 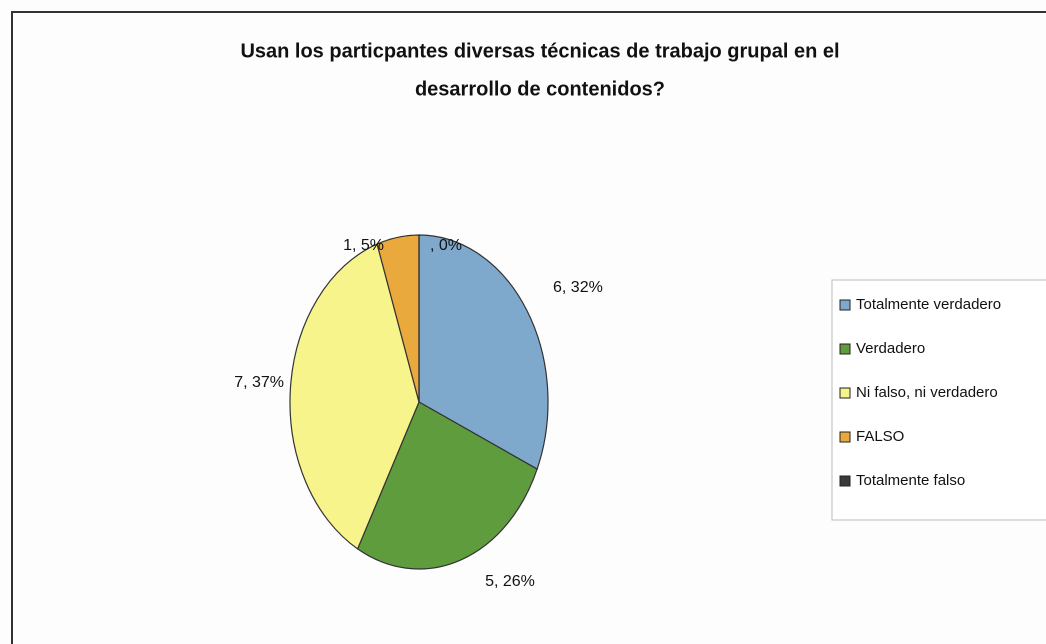 I want to click on data-label: 7, 37%, so click(x=259, y=382).